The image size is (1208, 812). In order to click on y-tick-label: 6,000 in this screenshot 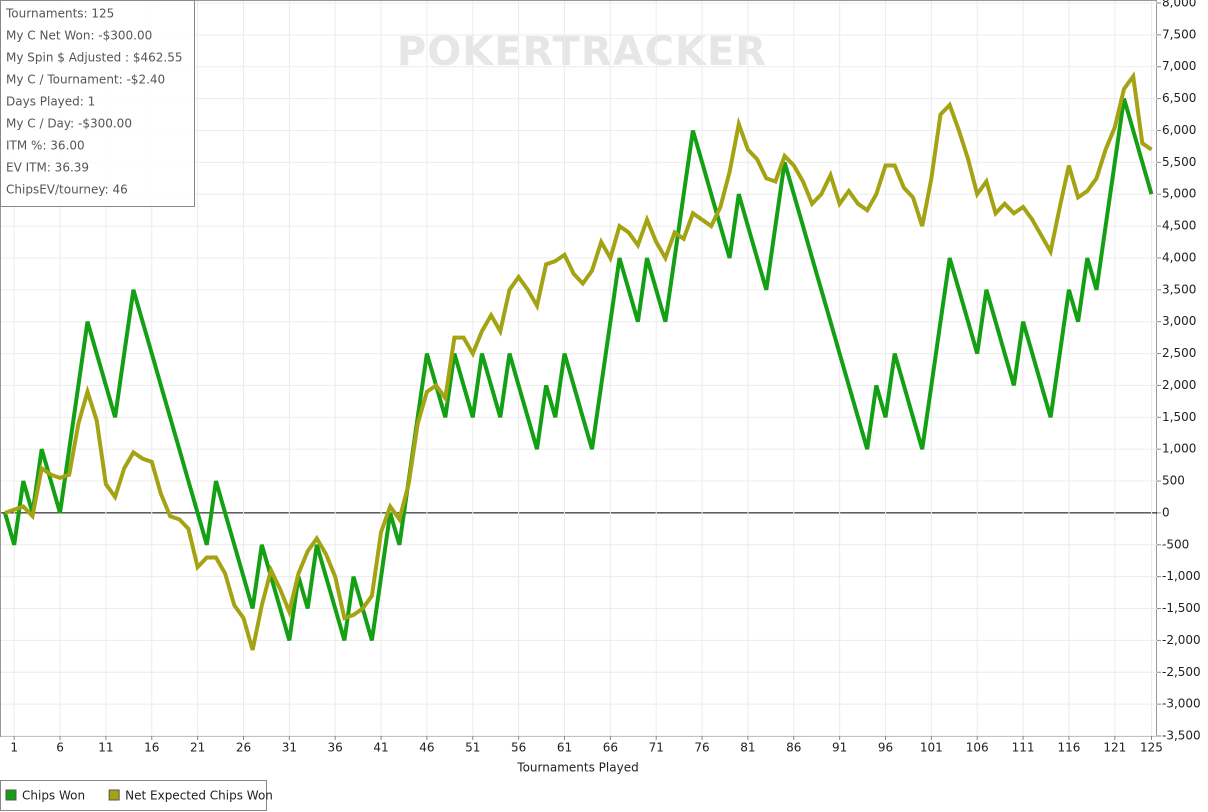, I will do `click(1179, 130)`.